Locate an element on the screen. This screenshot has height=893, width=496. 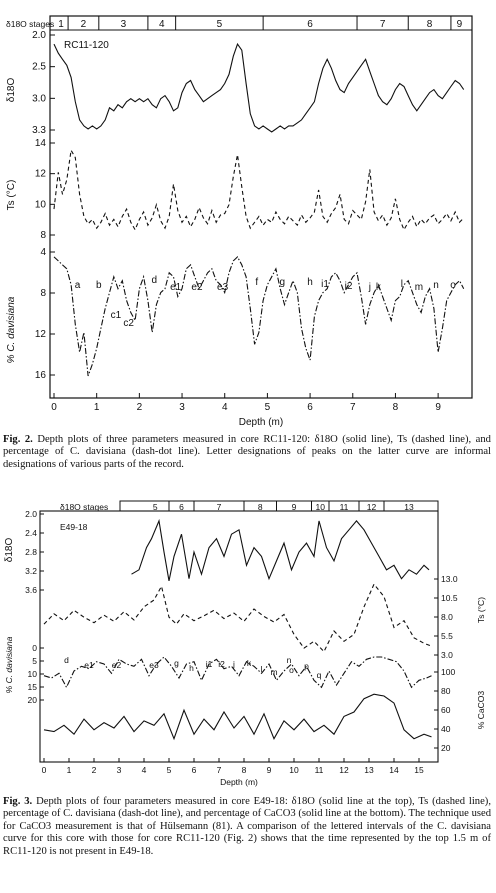
fig3-caco3-axis-label: % CaCO3 is located at coordinates (481, 710).